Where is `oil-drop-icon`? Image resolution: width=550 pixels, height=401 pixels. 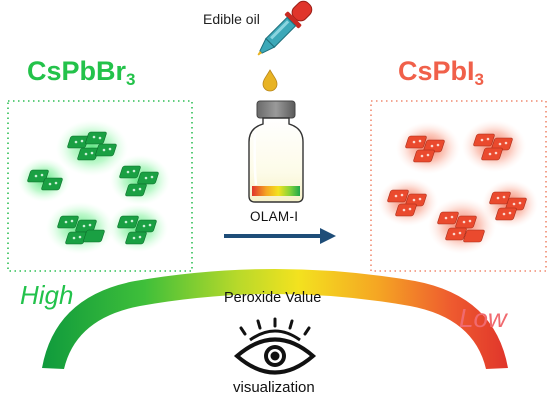
oil-drop-icon is located at coordinates (270, 80).